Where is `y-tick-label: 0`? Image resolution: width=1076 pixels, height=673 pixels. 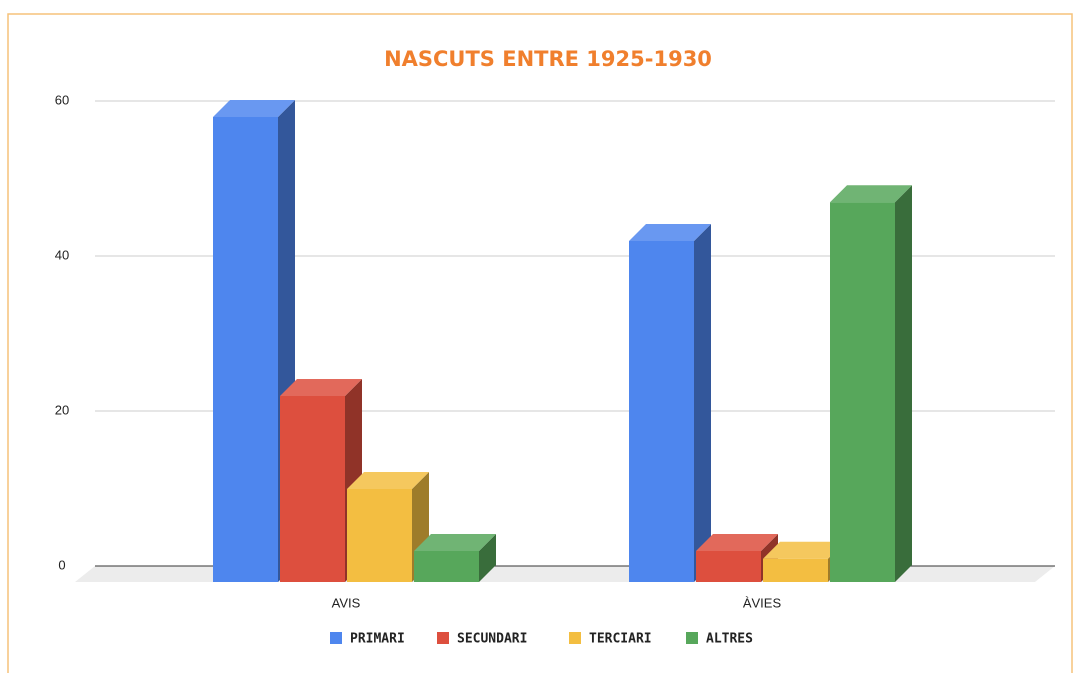 y-tick-label: 0 is located at coordinates (61, 564).